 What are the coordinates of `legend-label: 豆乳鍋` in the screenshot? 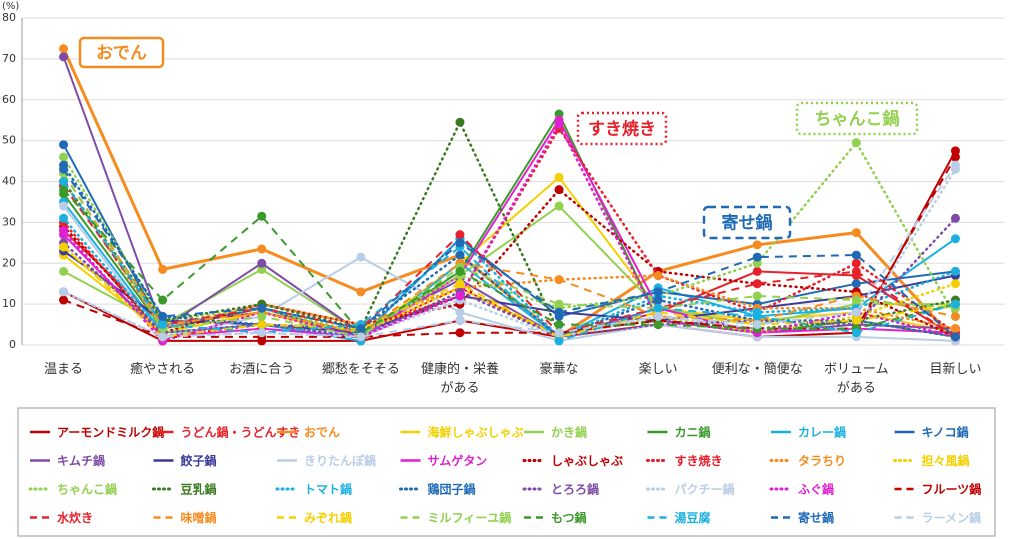 It's located at (199, 489).